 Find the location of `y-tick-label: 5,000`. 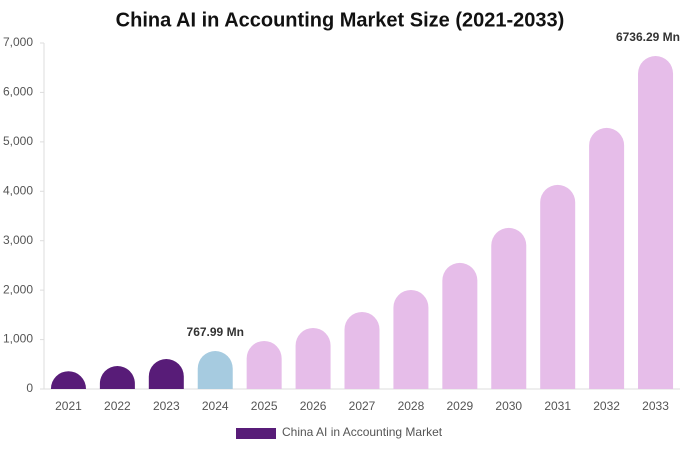

y-tick-label: 5,000 is located at coordinates (18, 141).